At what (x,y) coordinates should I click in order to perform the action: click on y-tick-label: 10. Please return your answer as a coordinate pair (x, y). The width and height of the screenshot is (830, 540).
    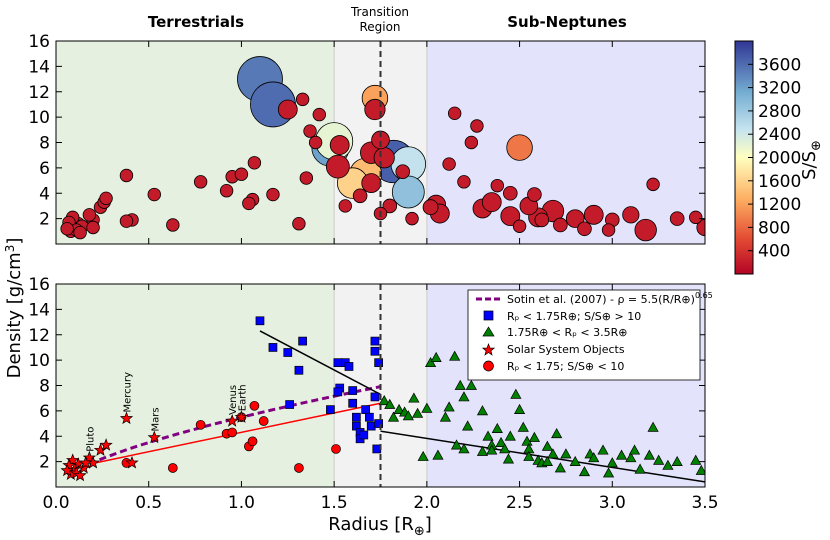
    Looking at the image, I should click on (39, 118).